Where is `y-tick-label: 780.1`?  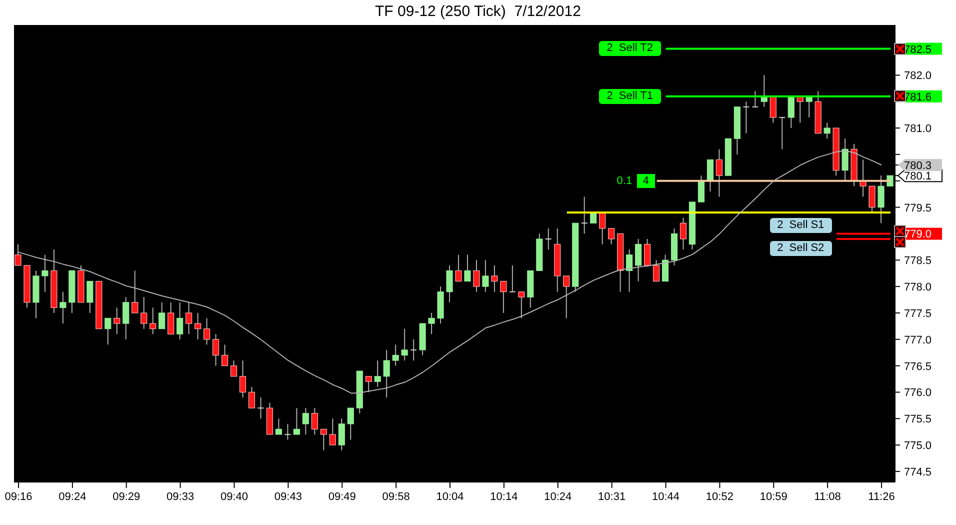
y-tick-label: 780.1 is located at coordinates (918, 176).